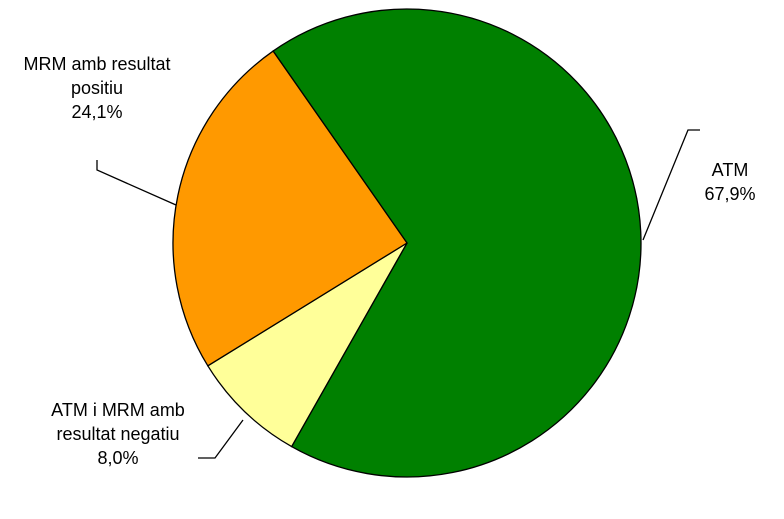 The image size is (784, 519). What do you see at coordinates (730, 194) in the screenshot?
I see `slice-value: 67,9%` at bounding box center [730, 194].